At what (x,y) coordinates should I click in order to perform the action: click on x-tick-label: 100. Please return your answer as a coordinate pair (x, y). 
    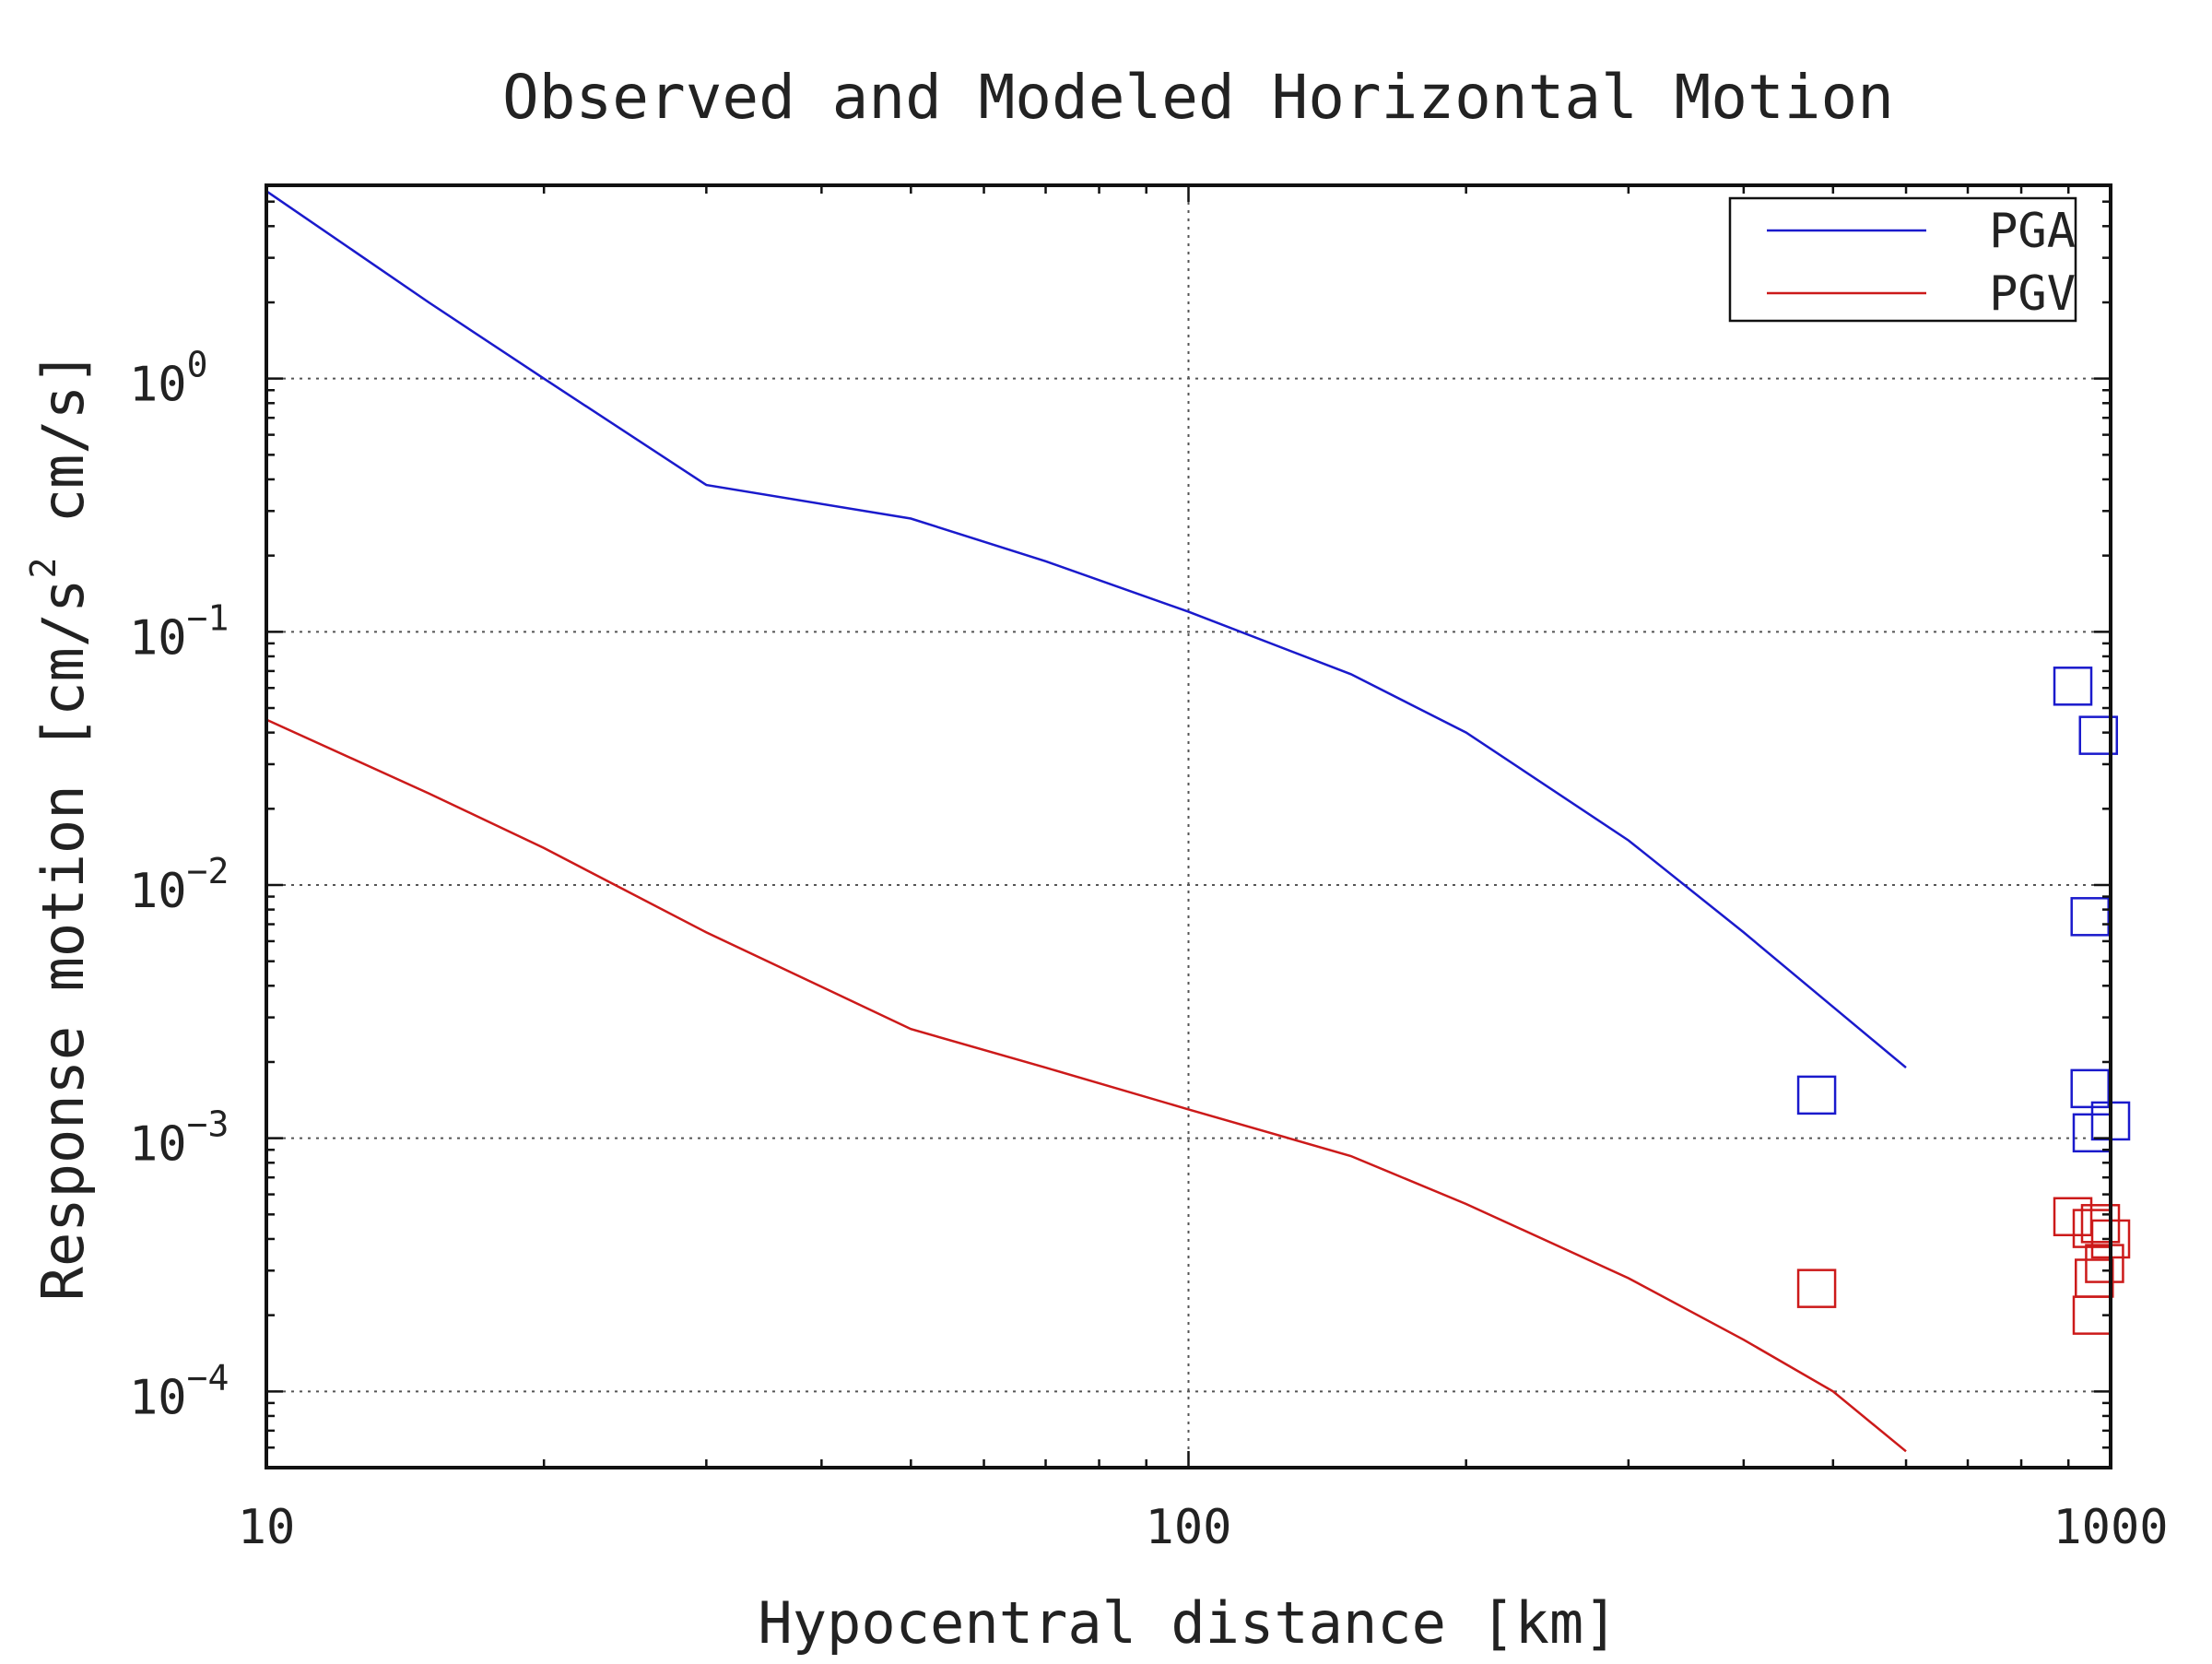
    Looking at the image, I should click on (1189, 1527).